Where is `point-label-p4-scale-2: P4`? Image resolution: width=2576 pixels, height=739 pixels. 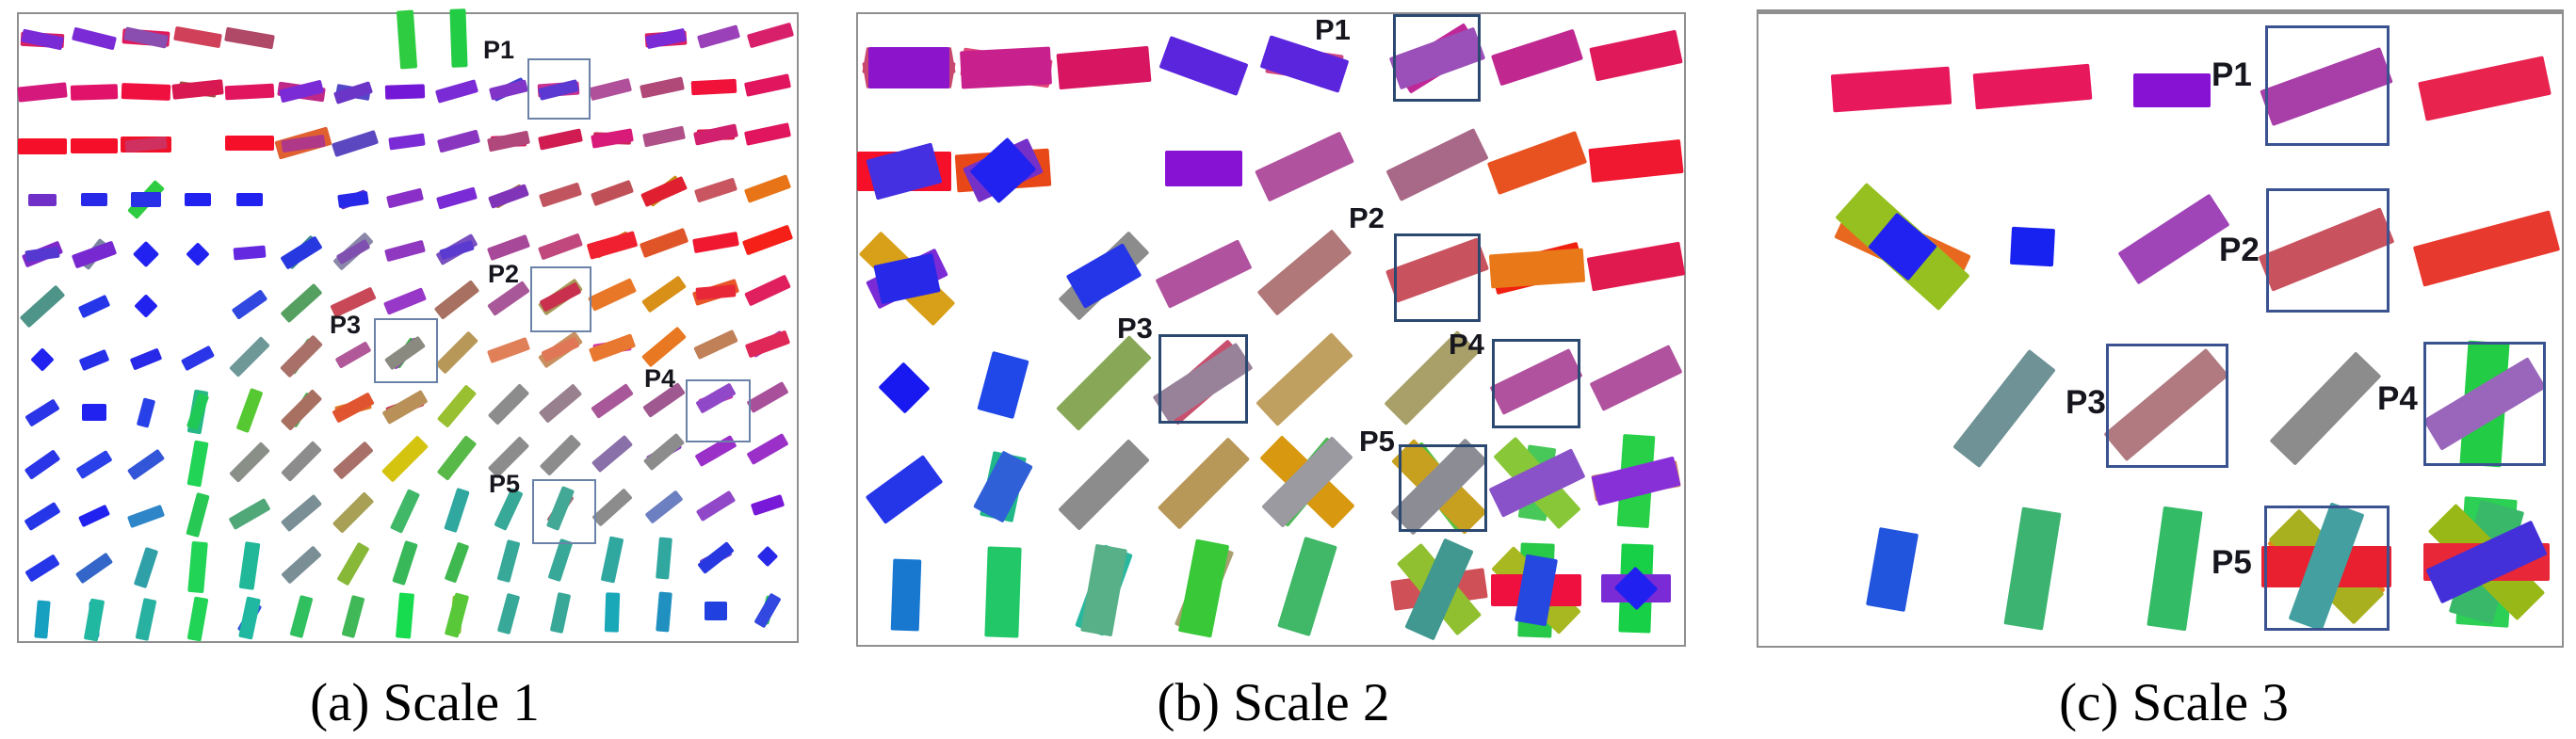
point-label-p4-scale-2: P4 is located at coordinates (1466, 344).